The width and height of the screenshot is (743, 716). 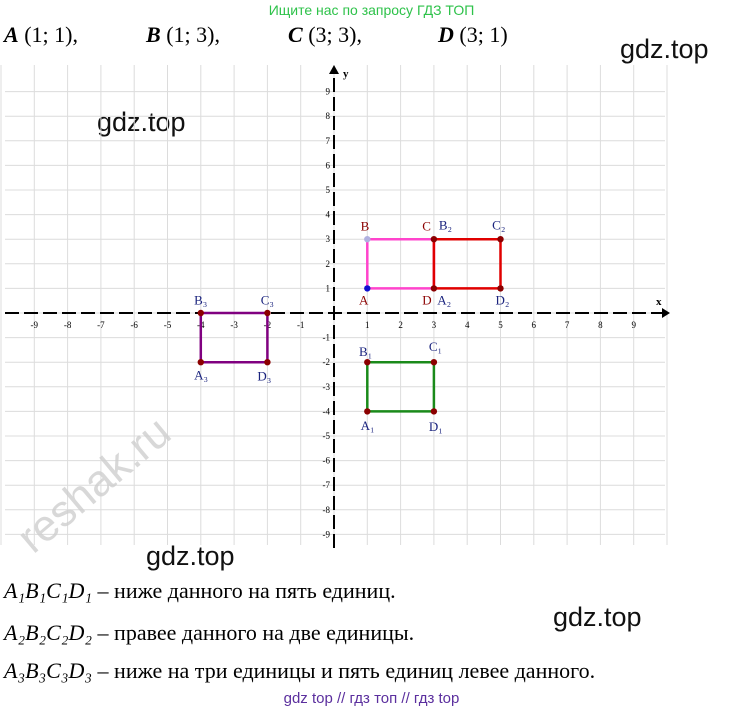 What do you see at coordinates (48, 590) in the screenshot?
I see `figure-1-name: A₁B₁C₁D₁` at bounding box center [48, 590].